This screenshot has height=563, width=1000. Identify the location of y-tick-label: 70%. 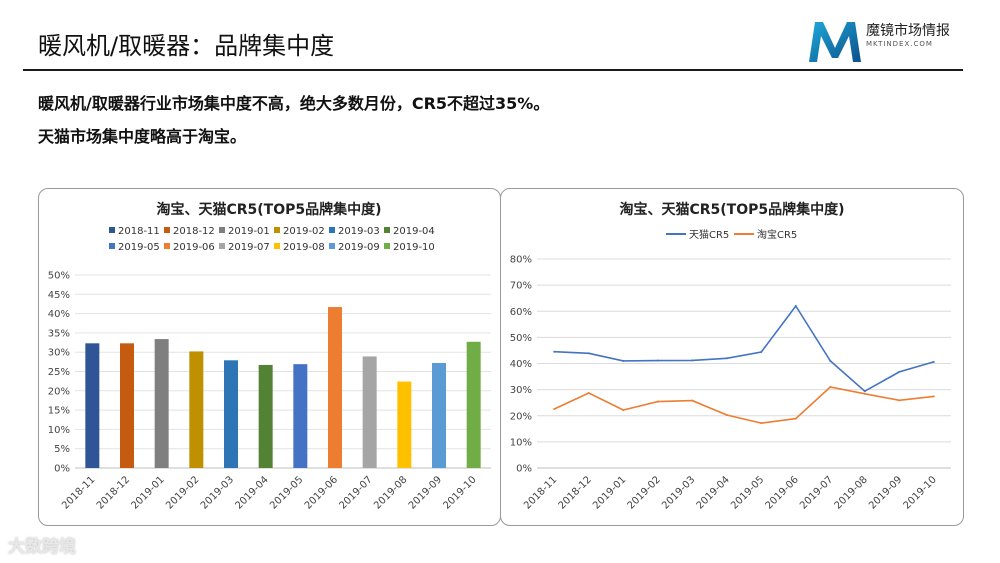
(521, 286).